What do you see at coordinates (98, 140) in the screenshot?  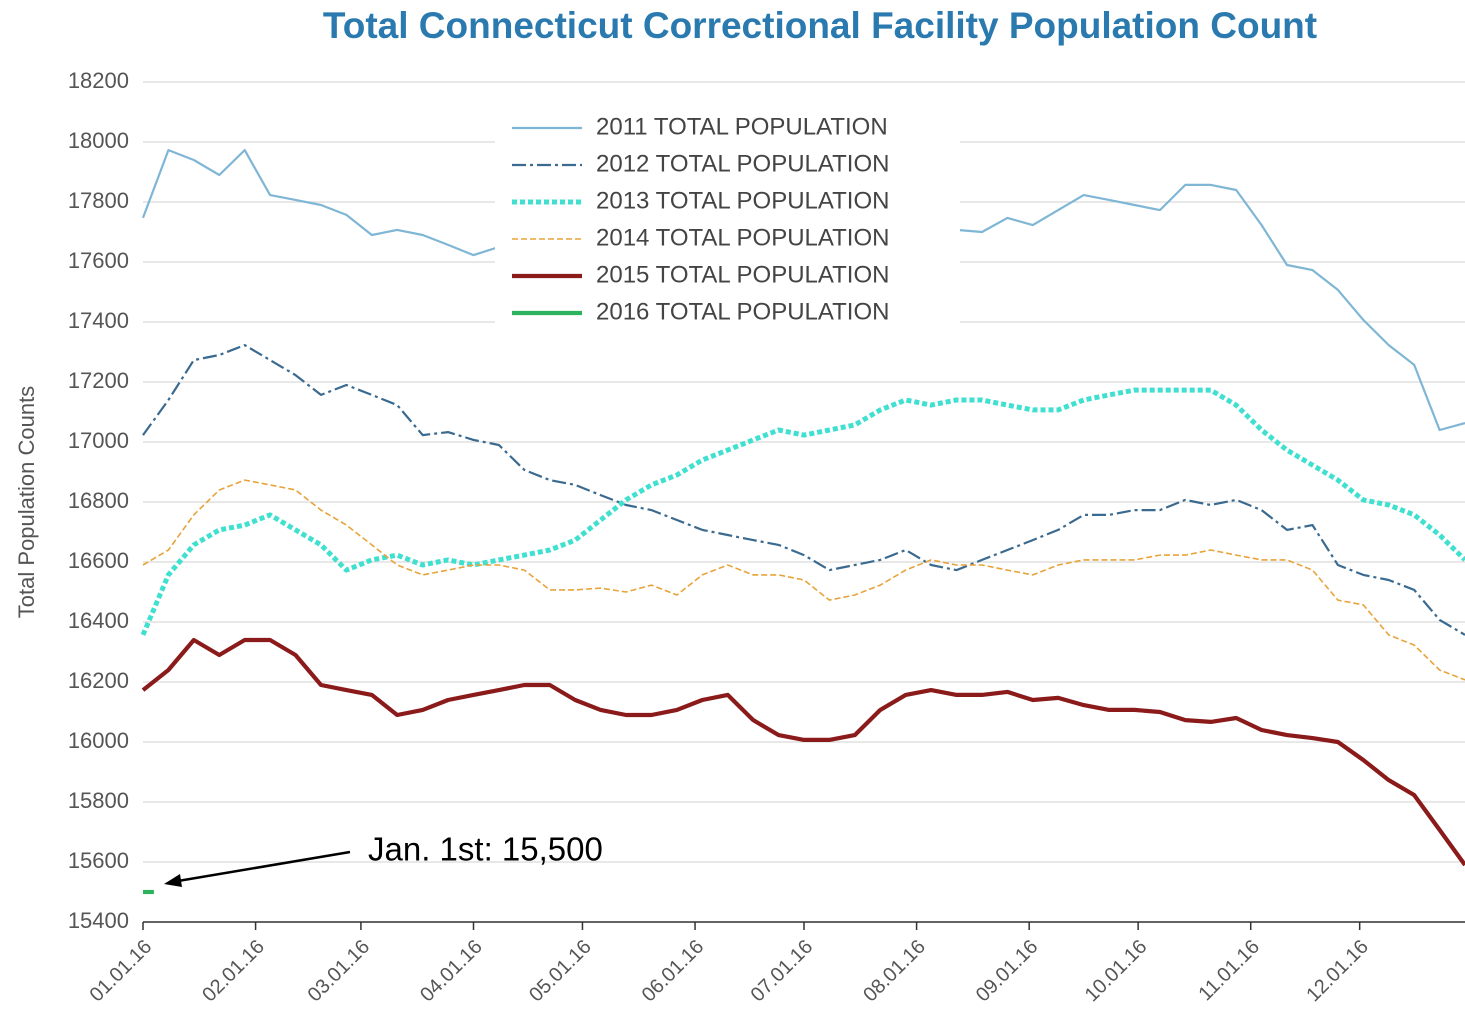 I see `y-tick-label: 18000` at bounding box center [98, 140].